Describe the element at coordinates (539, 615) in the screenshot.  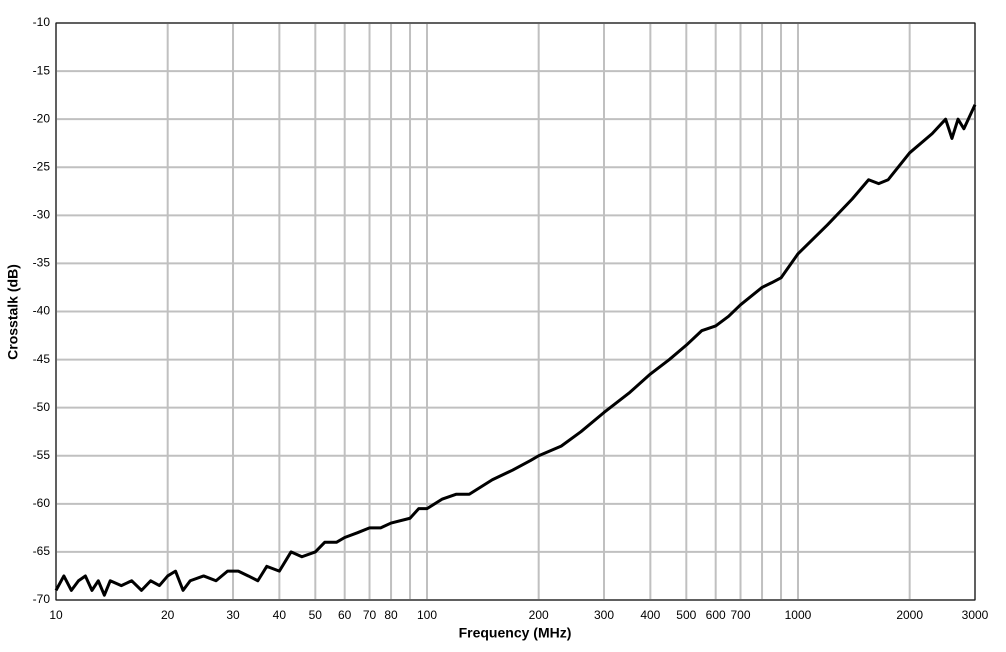
I see `x-tick-label: 200` at that location.